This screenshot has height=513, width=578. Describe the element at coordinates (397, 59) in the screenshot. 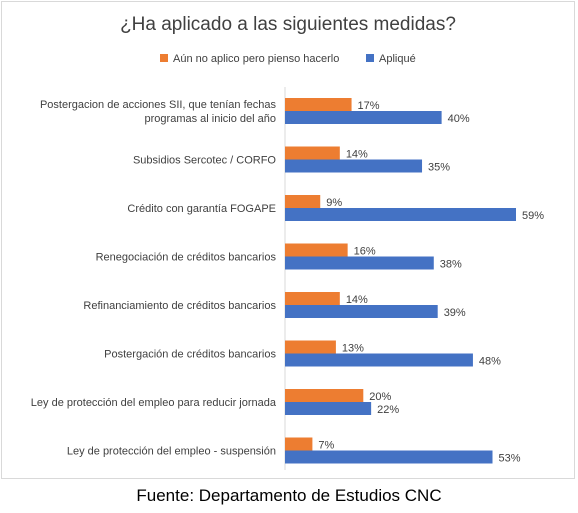

I see `legend-label-1: Apliqué` at that location.